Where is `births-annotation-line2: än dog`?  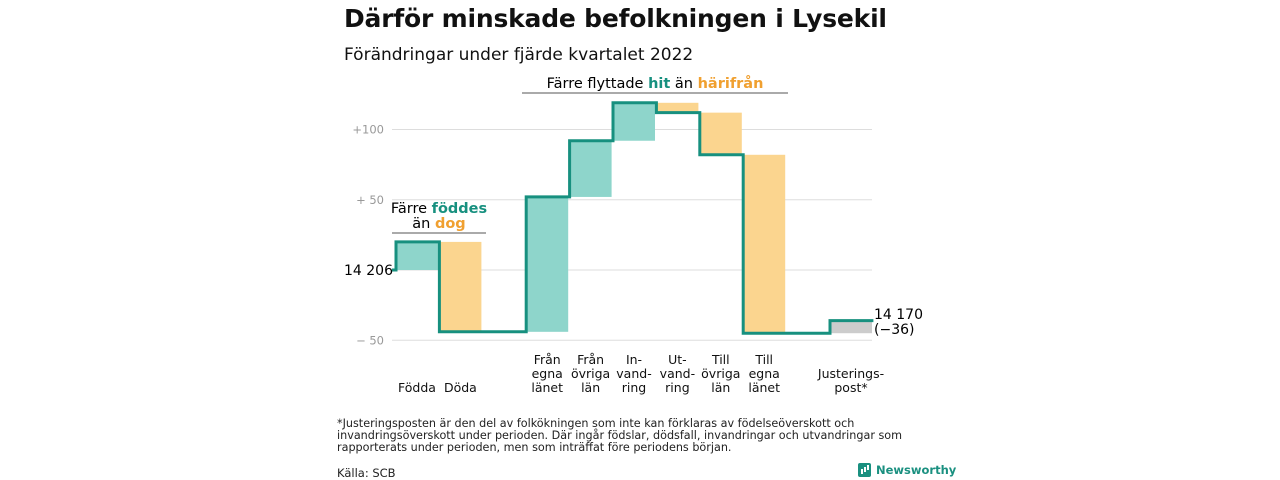
births-annotation-line2: än dog is located at coordinates (438, 224).